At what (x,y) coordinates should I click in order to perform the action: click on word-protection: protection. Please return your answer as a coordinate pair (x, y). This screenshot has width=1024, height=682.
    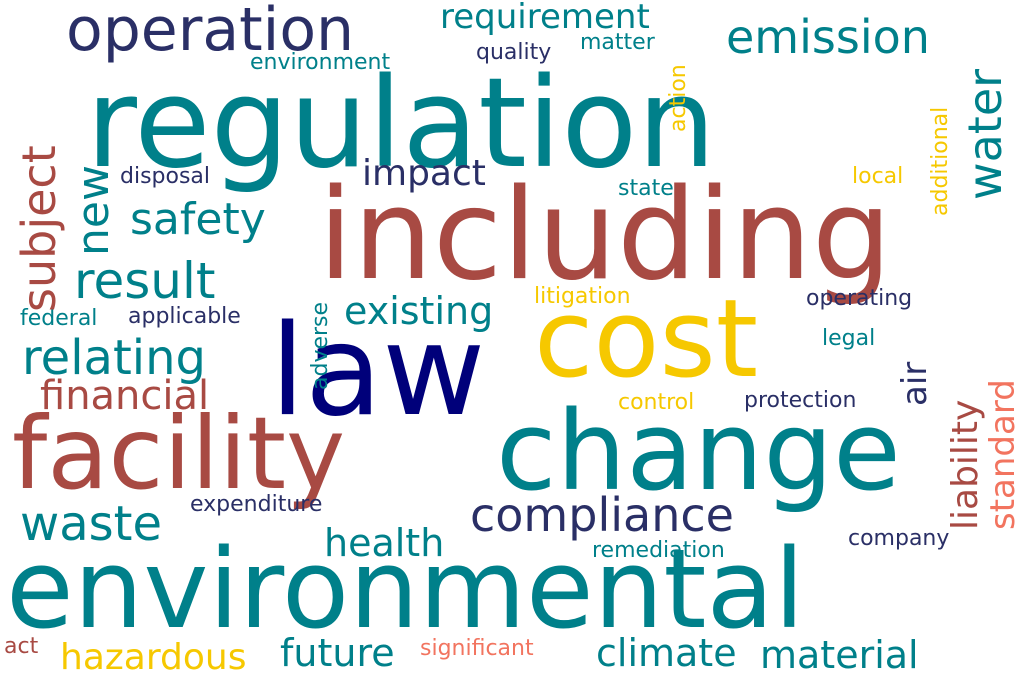
    Looking at the image, I should click on (800, 400).